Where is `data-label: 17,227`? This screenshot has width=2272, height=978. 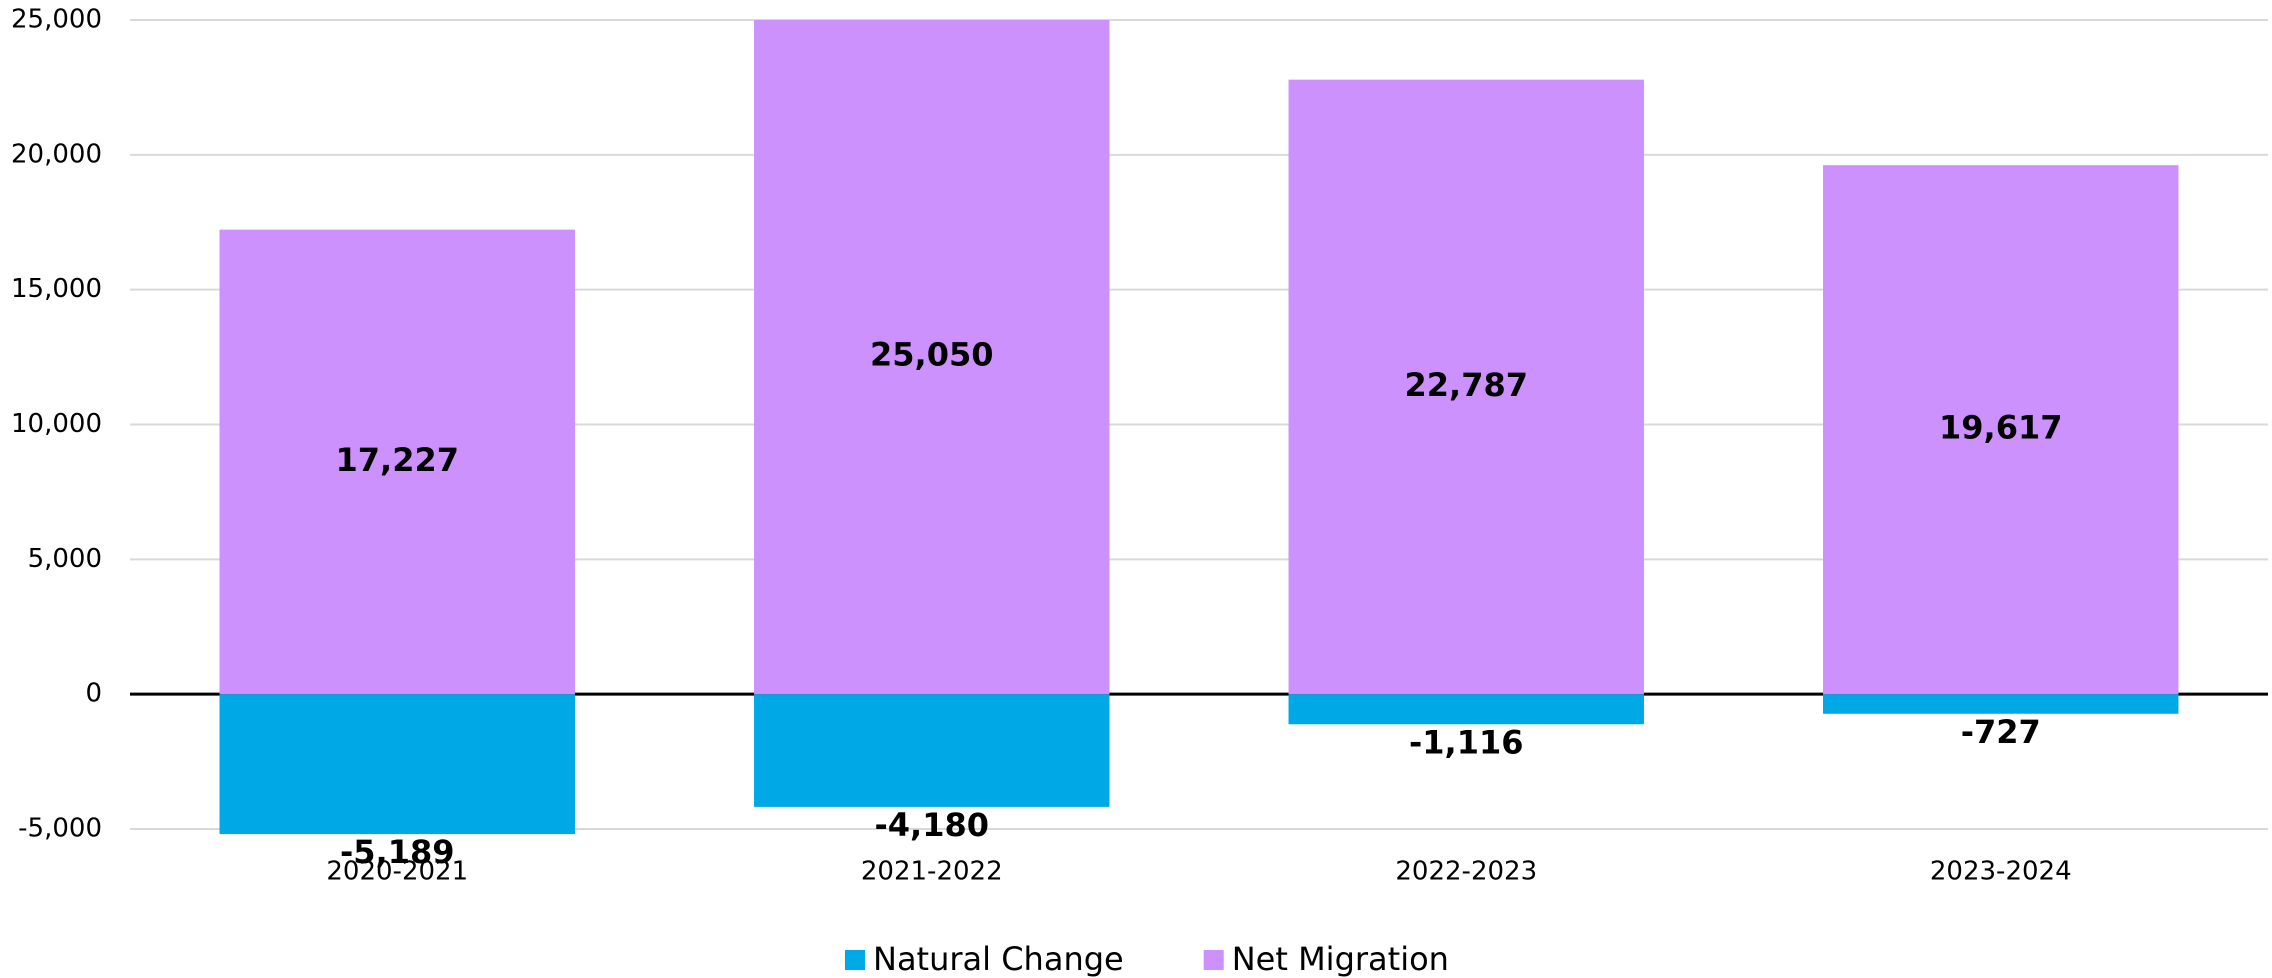 data-label: 17,227 is located at coordinates (397, 460).